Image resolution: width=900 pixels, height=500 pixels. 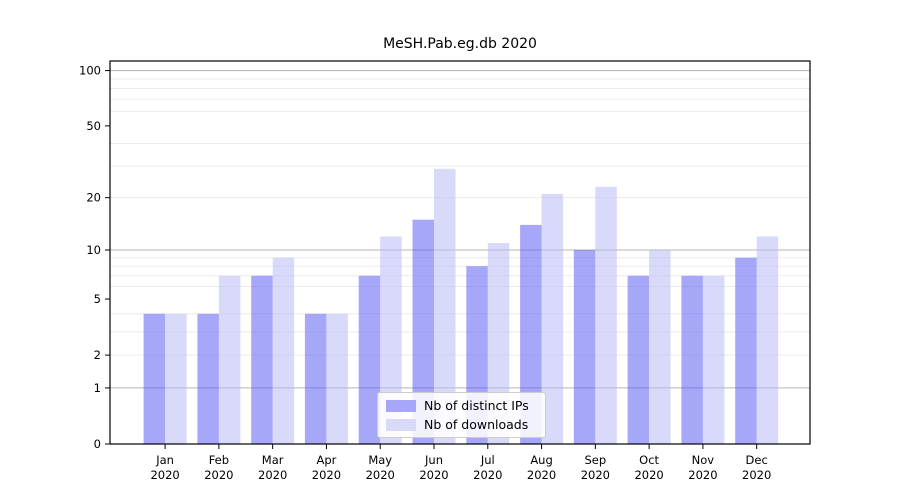 I want to click on x-tick-year-nov: 2020, so click(x=702, y=475).